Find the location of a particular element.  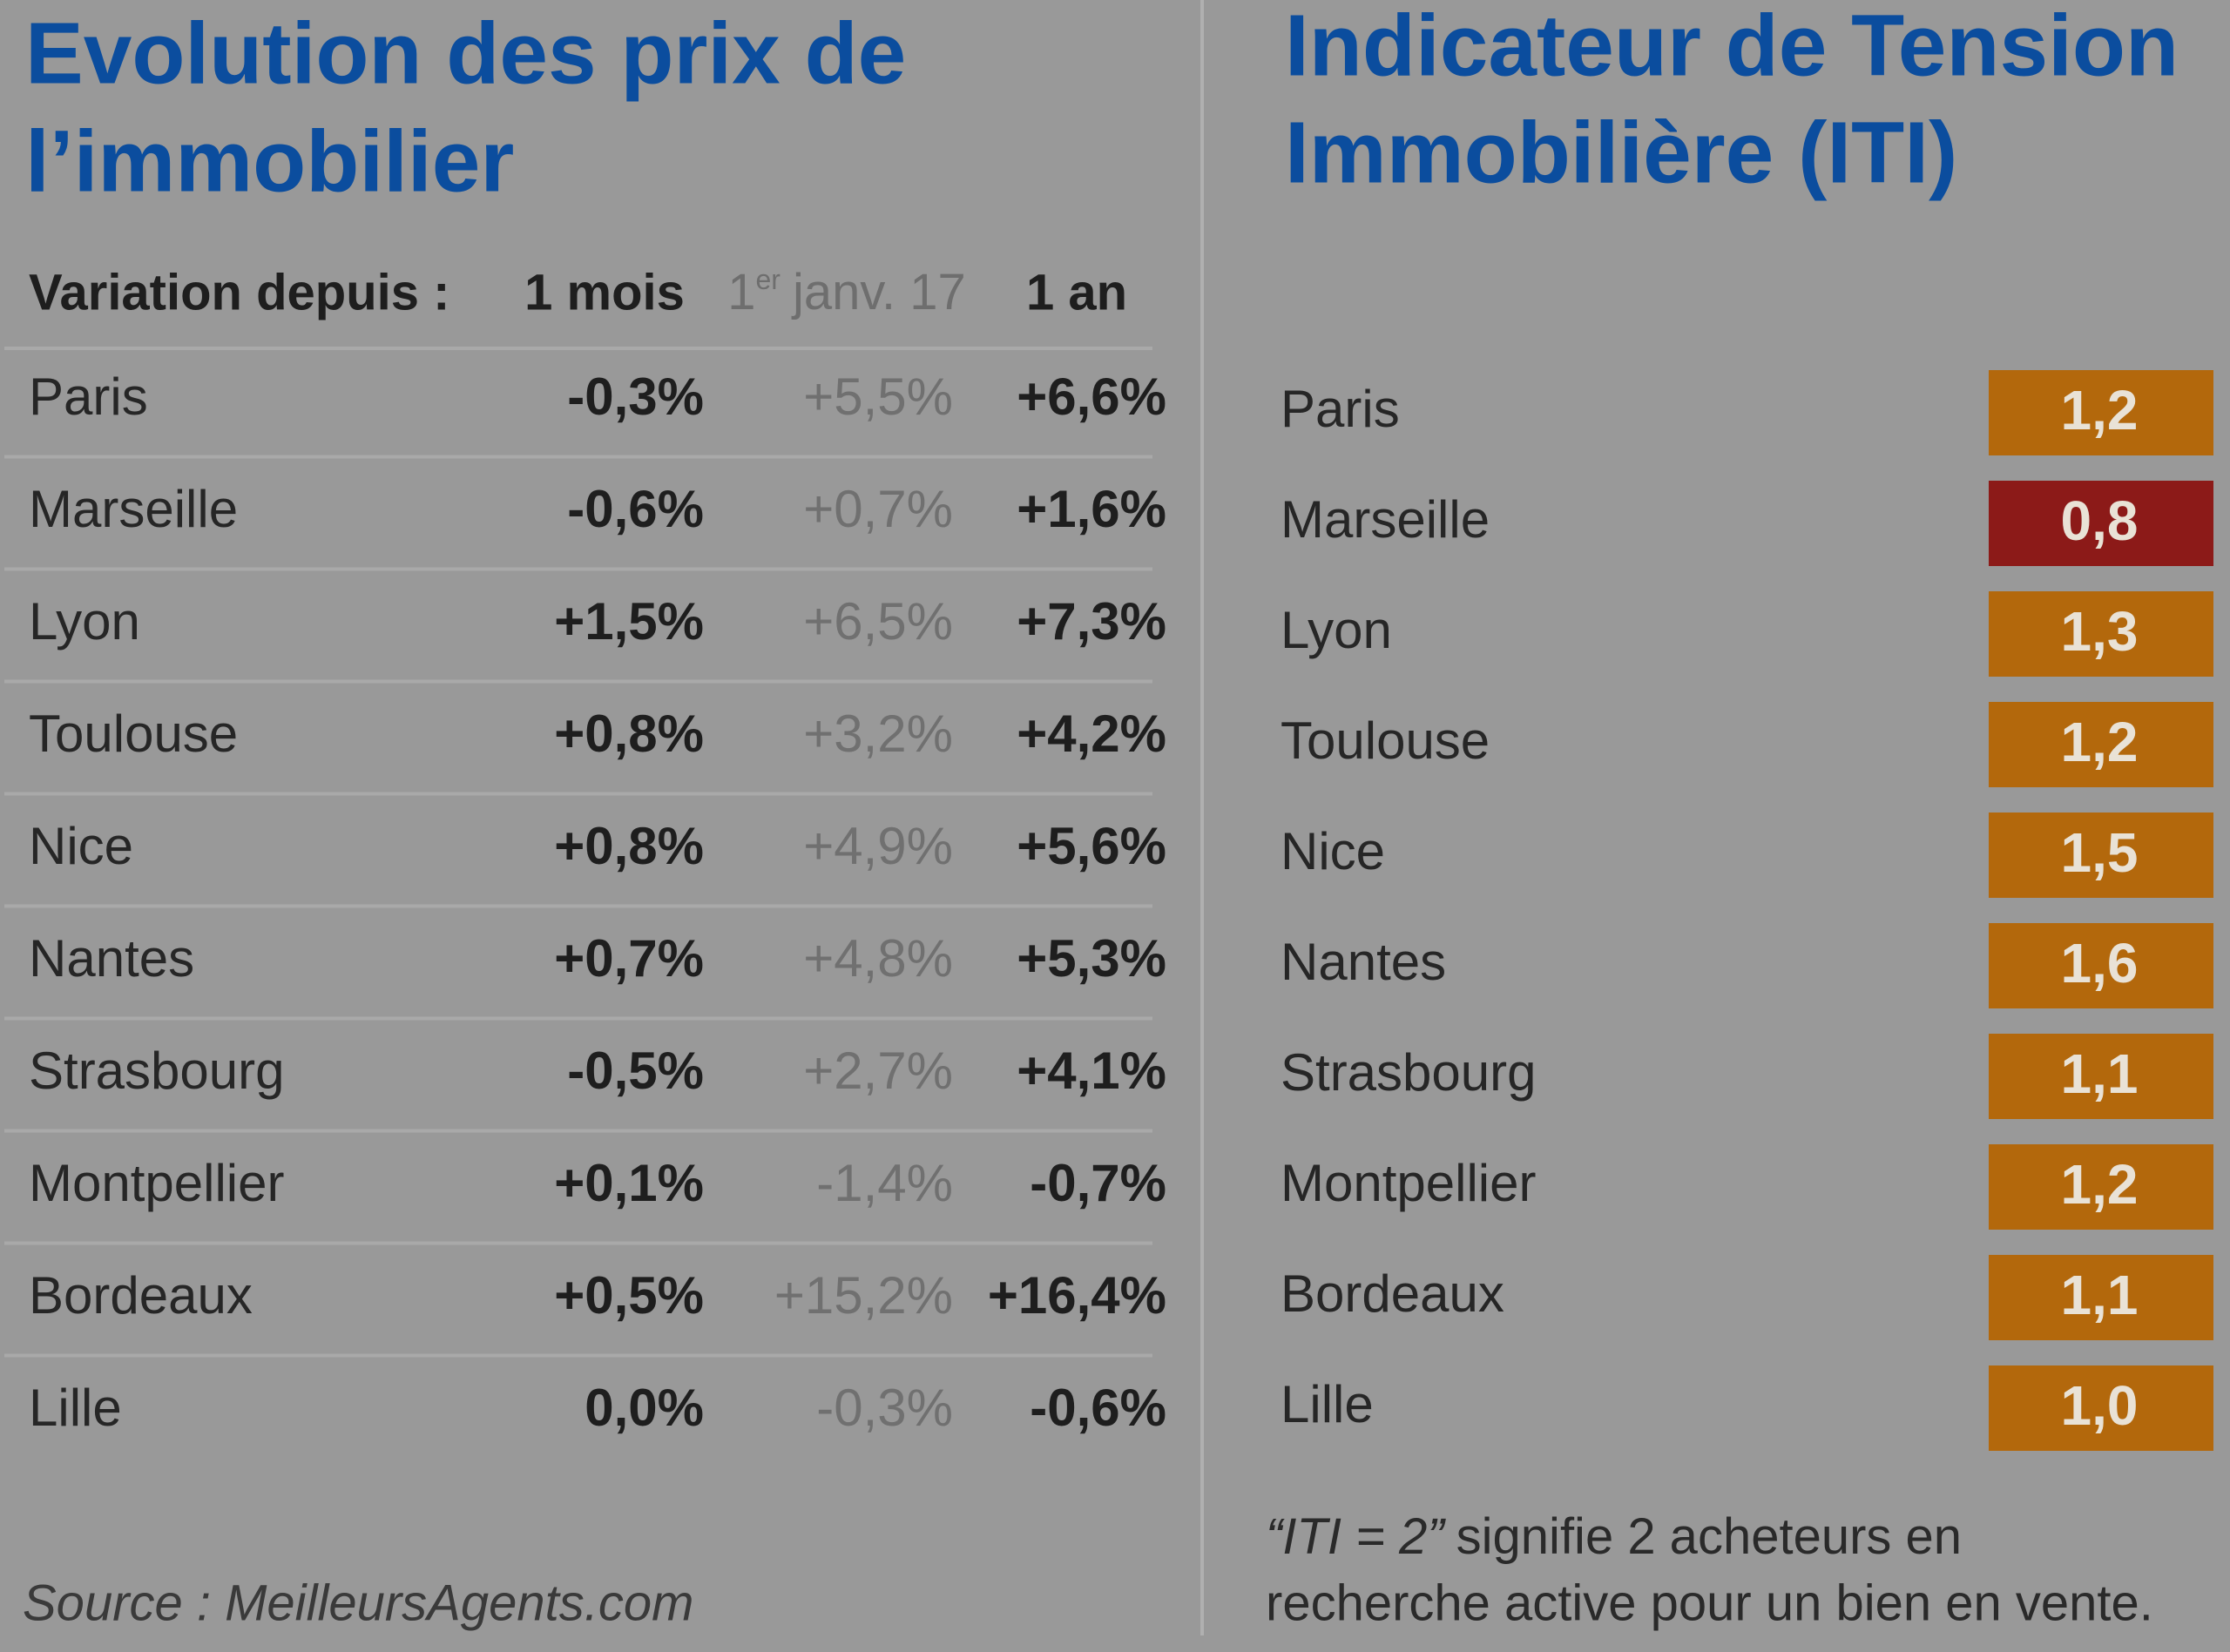

header-label: Variation depuis : is located at coordinates (239, 292).